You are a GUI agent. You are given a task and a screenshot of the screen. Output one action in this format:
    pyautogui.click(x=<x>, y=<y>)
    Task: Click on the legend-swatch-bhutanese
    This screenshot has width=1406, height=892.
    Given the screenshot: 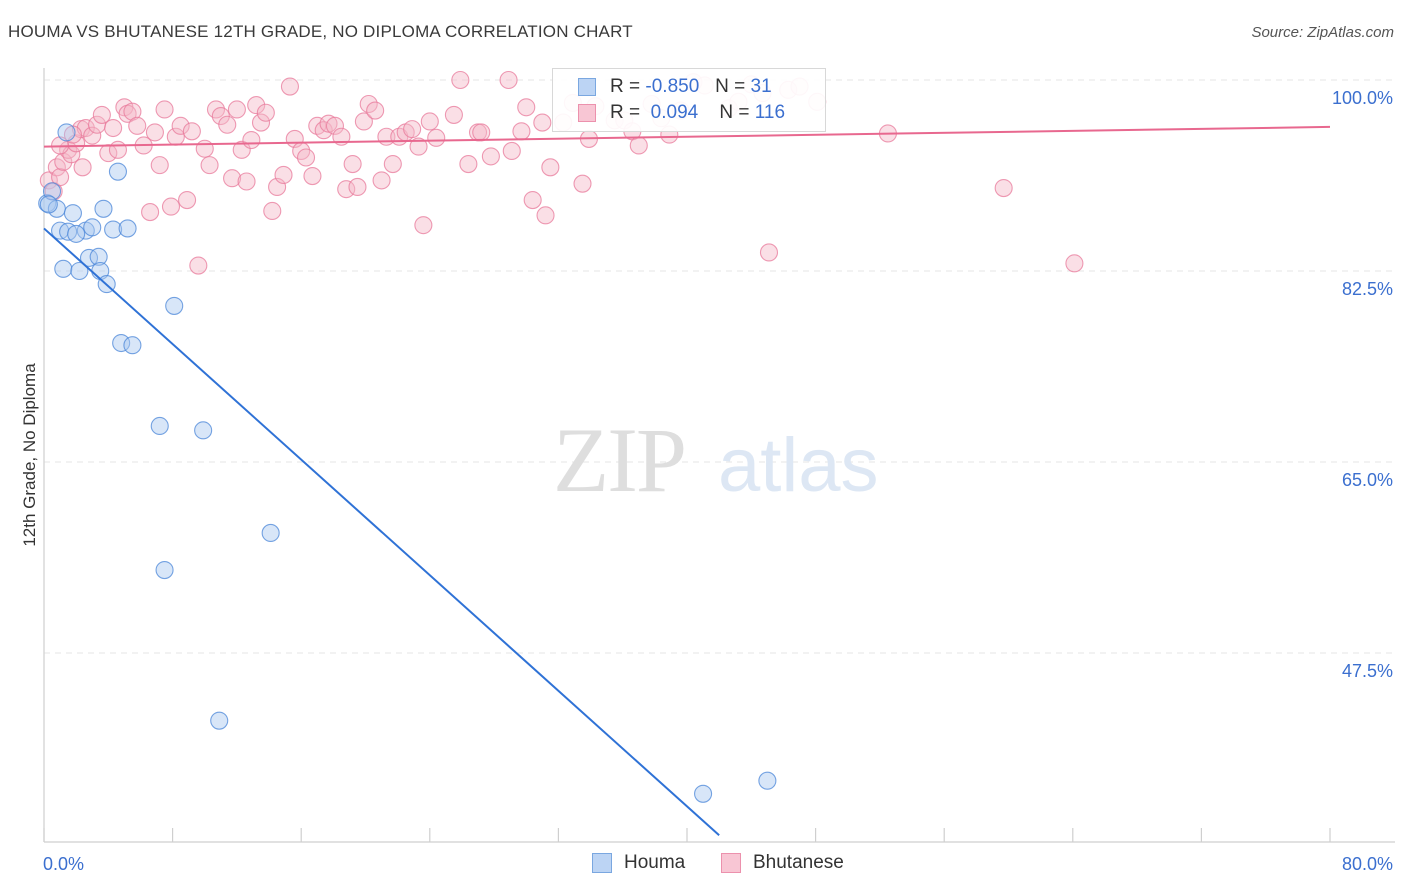 What is the action you would take?
    pyautogui.click(x=587, y=113)
    